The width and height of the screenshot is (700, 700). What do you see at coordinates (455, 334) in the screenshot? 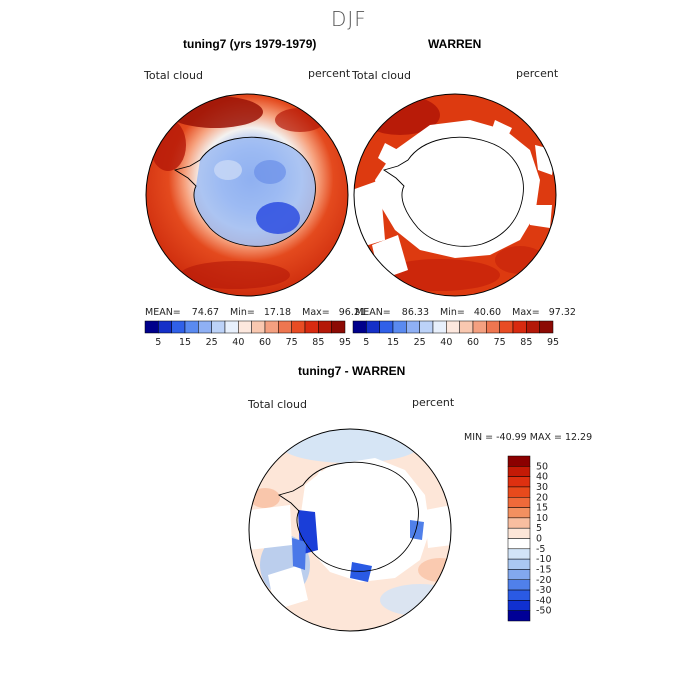
I see `obs-colorbar: 5 15 25 40 60 75 85 95` at bounding box center [455, 334].